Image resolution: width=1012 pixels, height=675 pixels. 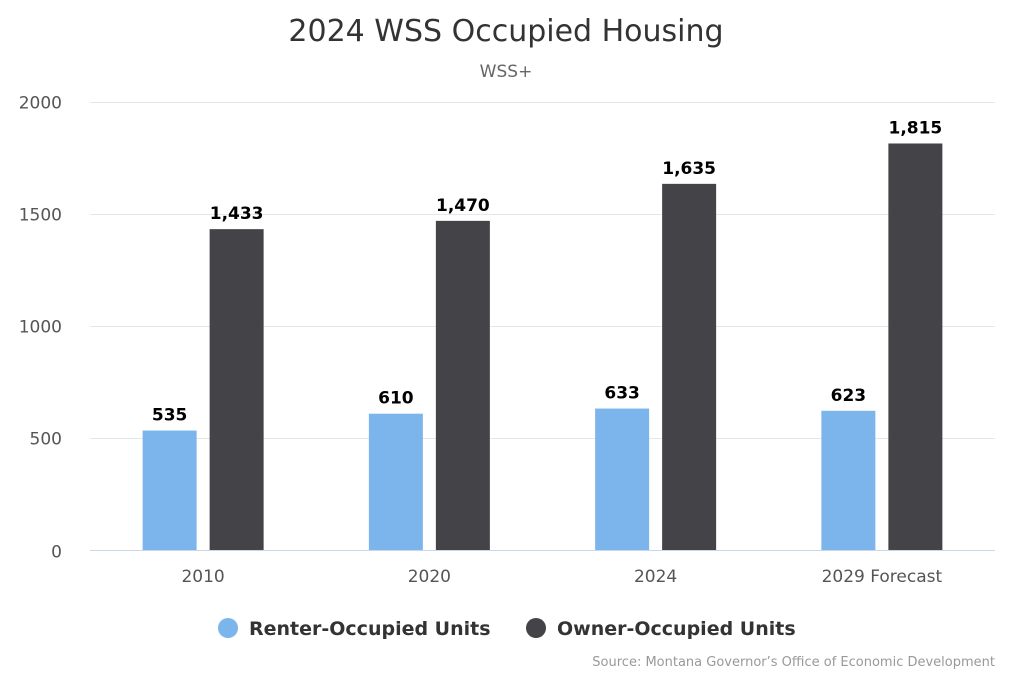 I want to click on y-tick-label: 2000, so click(x=40, y=104).